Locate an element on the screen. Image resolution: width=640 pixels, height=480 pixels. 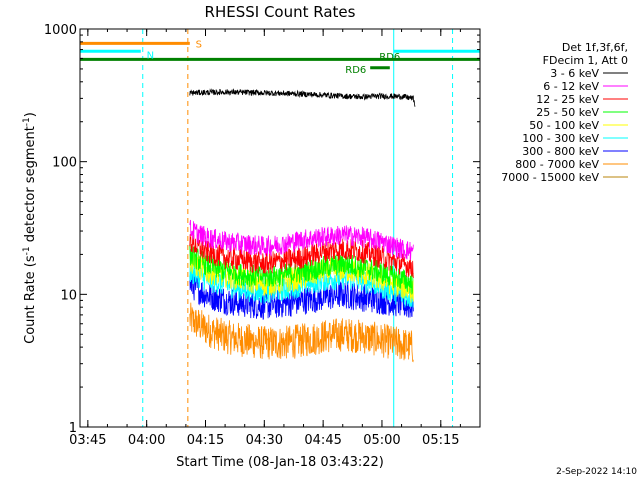
legend-label-0: 3 - 6 keV is located at coordinates (574, 73).